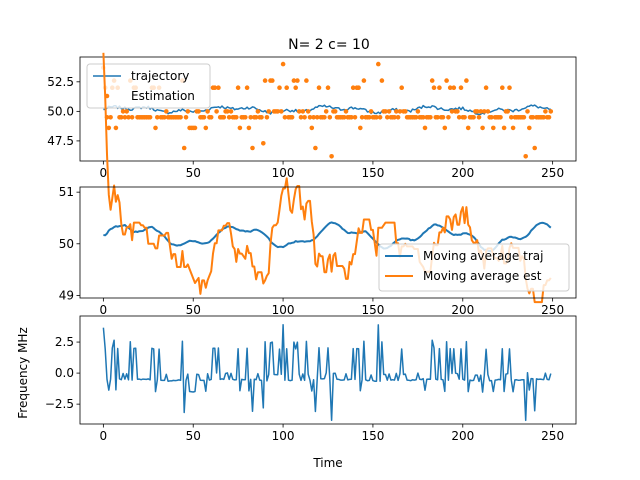 This screenshot has height=480, width=640. Describe the element at coordinates (327, 372) in the screenshot. I see `series-line-frequency` at that location.